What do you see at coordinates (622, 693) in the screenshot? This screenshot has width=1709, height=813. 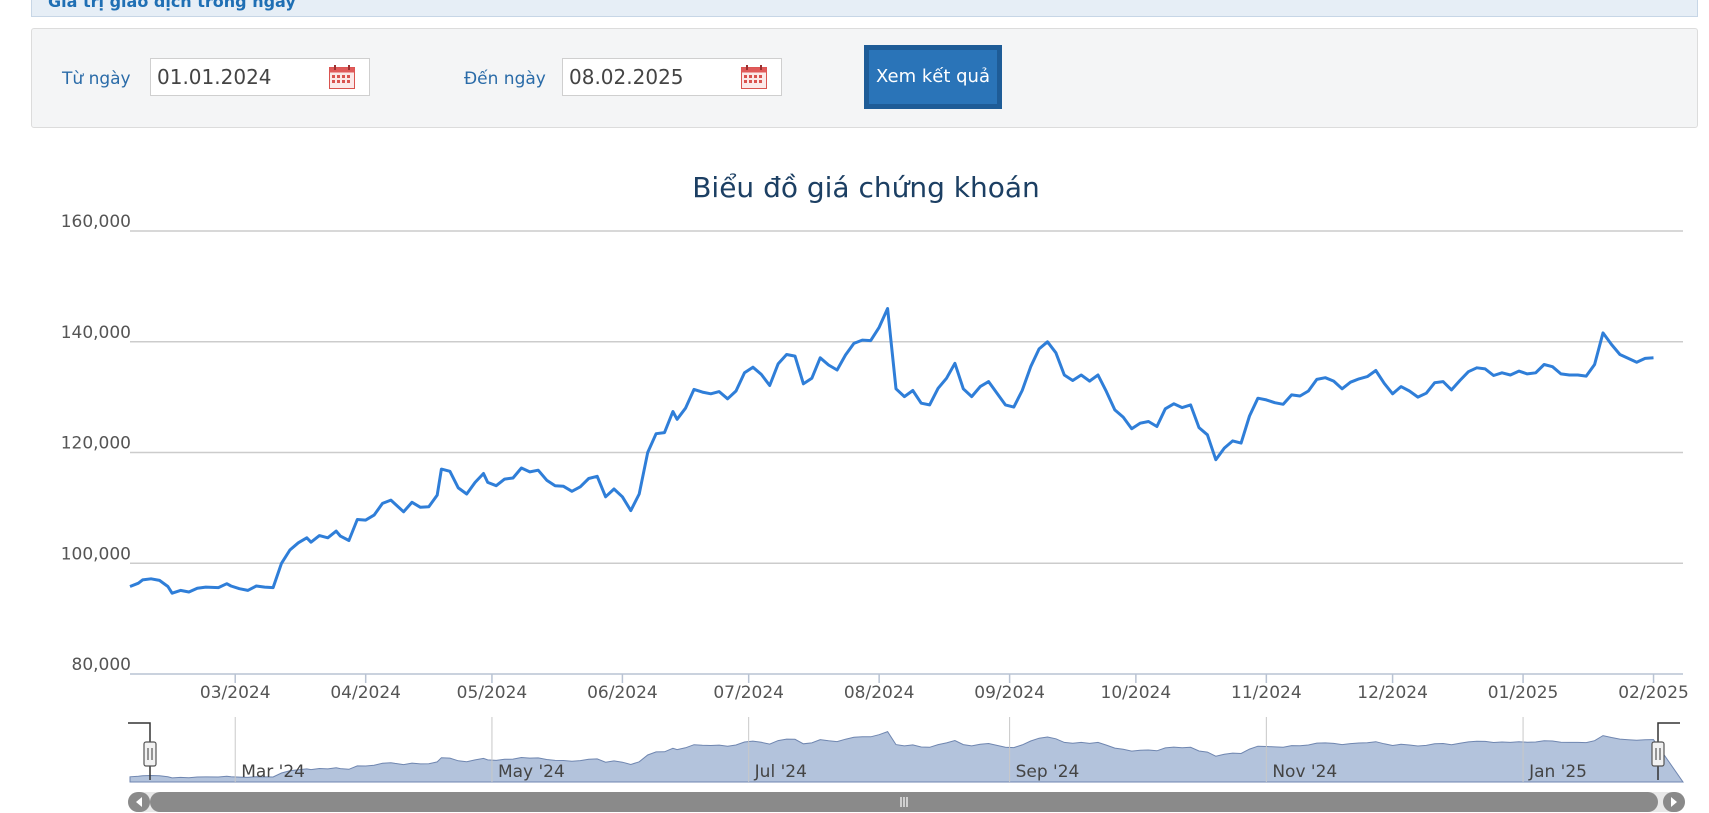 I see `x-tick-label: 06/2024` at bounding box center [622, 693].